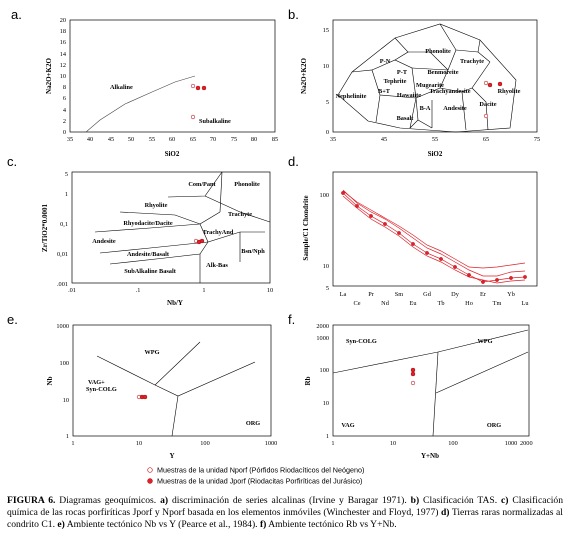 The height and width of the screenshot is (542, 570). I want to click on ytick: 100, so click(324, 195).